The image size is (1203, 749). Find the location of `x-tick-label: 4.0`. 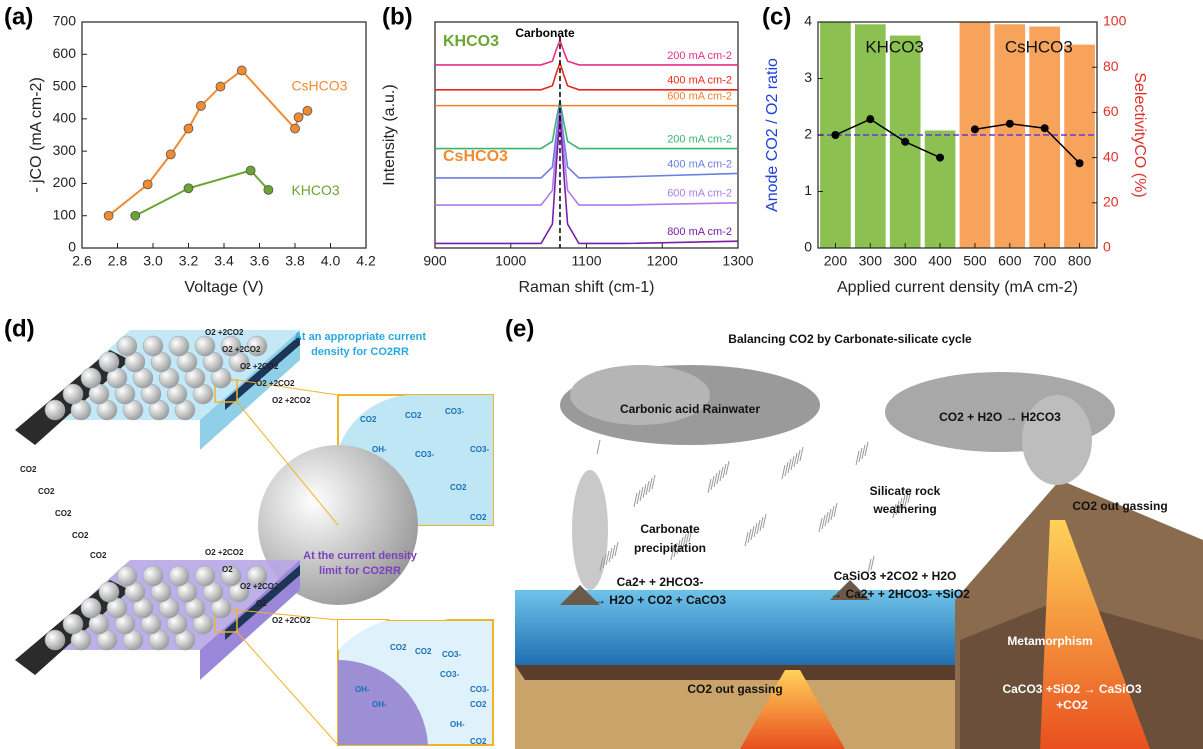

x-tick-label: 4.0 is located at coordinates (331, 261).